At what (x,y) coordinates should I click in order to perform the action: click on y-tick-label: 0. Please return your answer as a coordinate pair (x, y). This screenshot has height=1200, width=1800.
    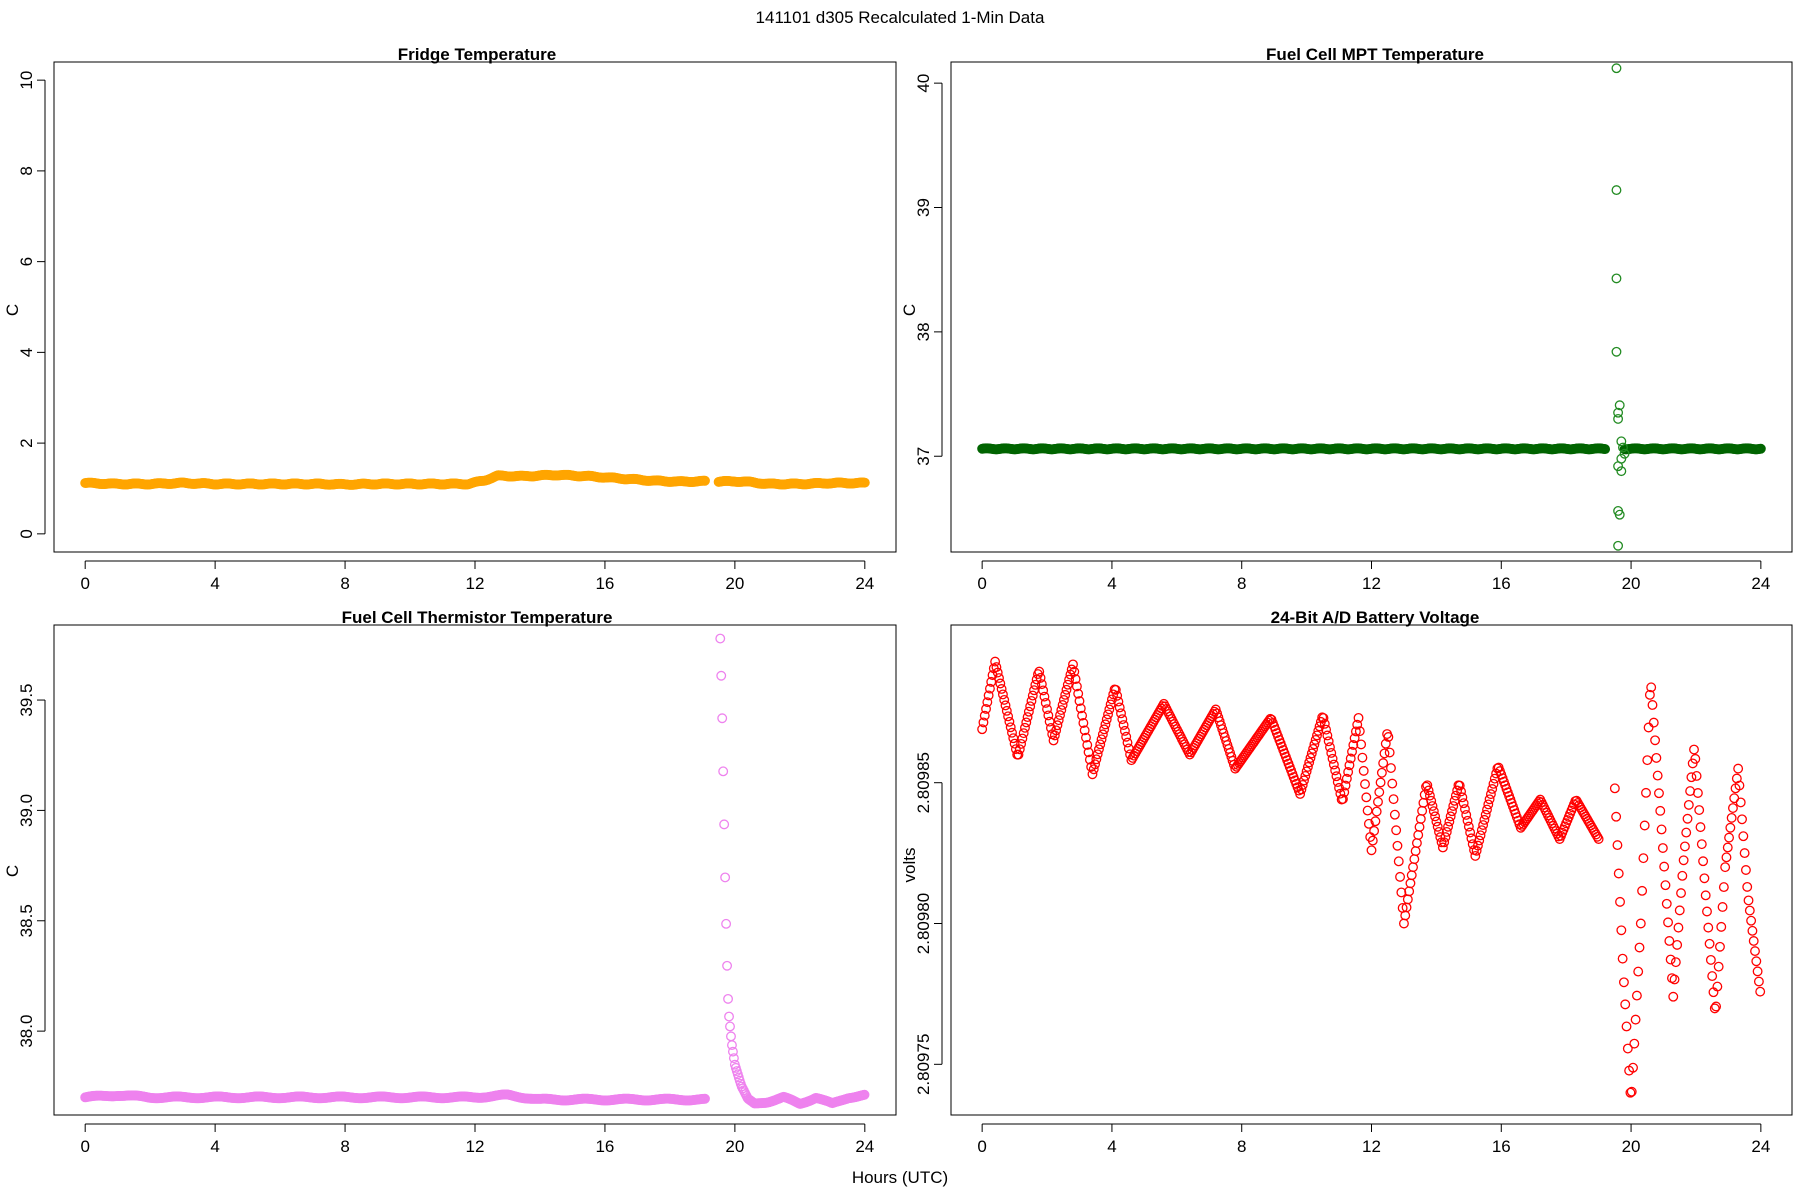
    Looking at the image, I should click on (26, 533).